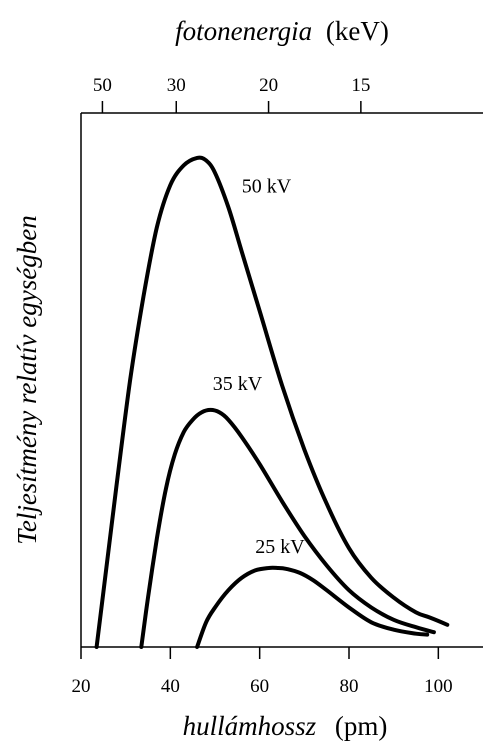  I want to click on x-axis-title-italic: hullámhossz, so click(250, 726).